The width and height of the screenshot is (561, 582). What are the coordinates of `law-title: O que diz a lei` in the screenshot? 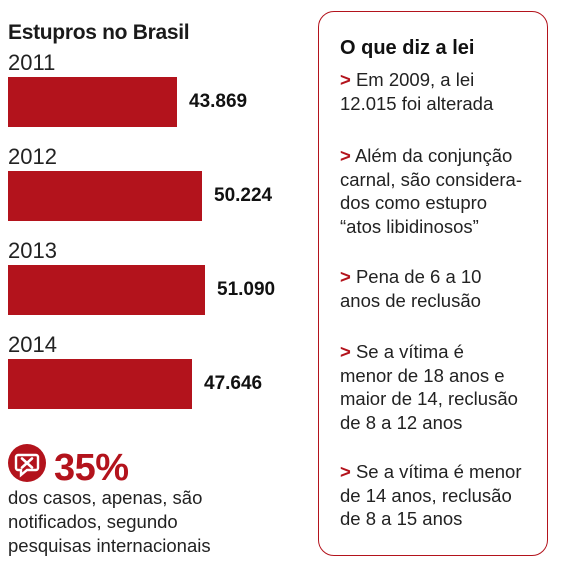 It's located at (407, 48).